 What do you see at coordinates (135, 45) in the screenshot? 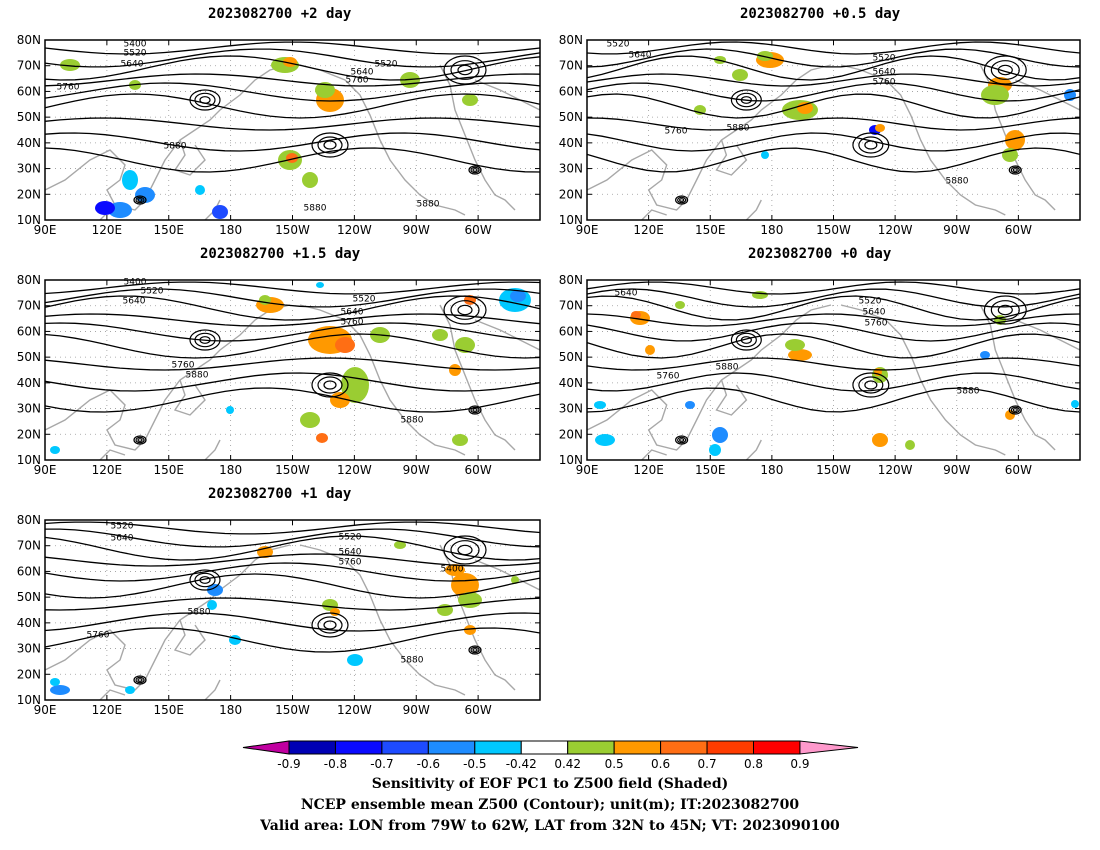
I see `contour-label: 5400` at bounding box center [135, 45].